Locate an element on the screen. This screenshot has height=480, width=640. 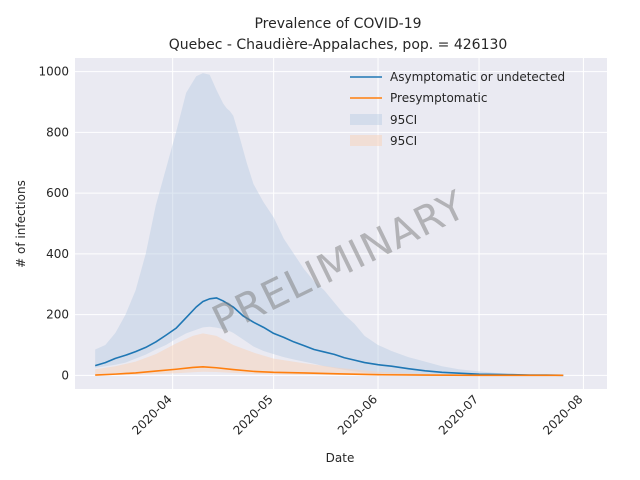
y-tick-label-1: 200 is located at coordinates (57, 315).